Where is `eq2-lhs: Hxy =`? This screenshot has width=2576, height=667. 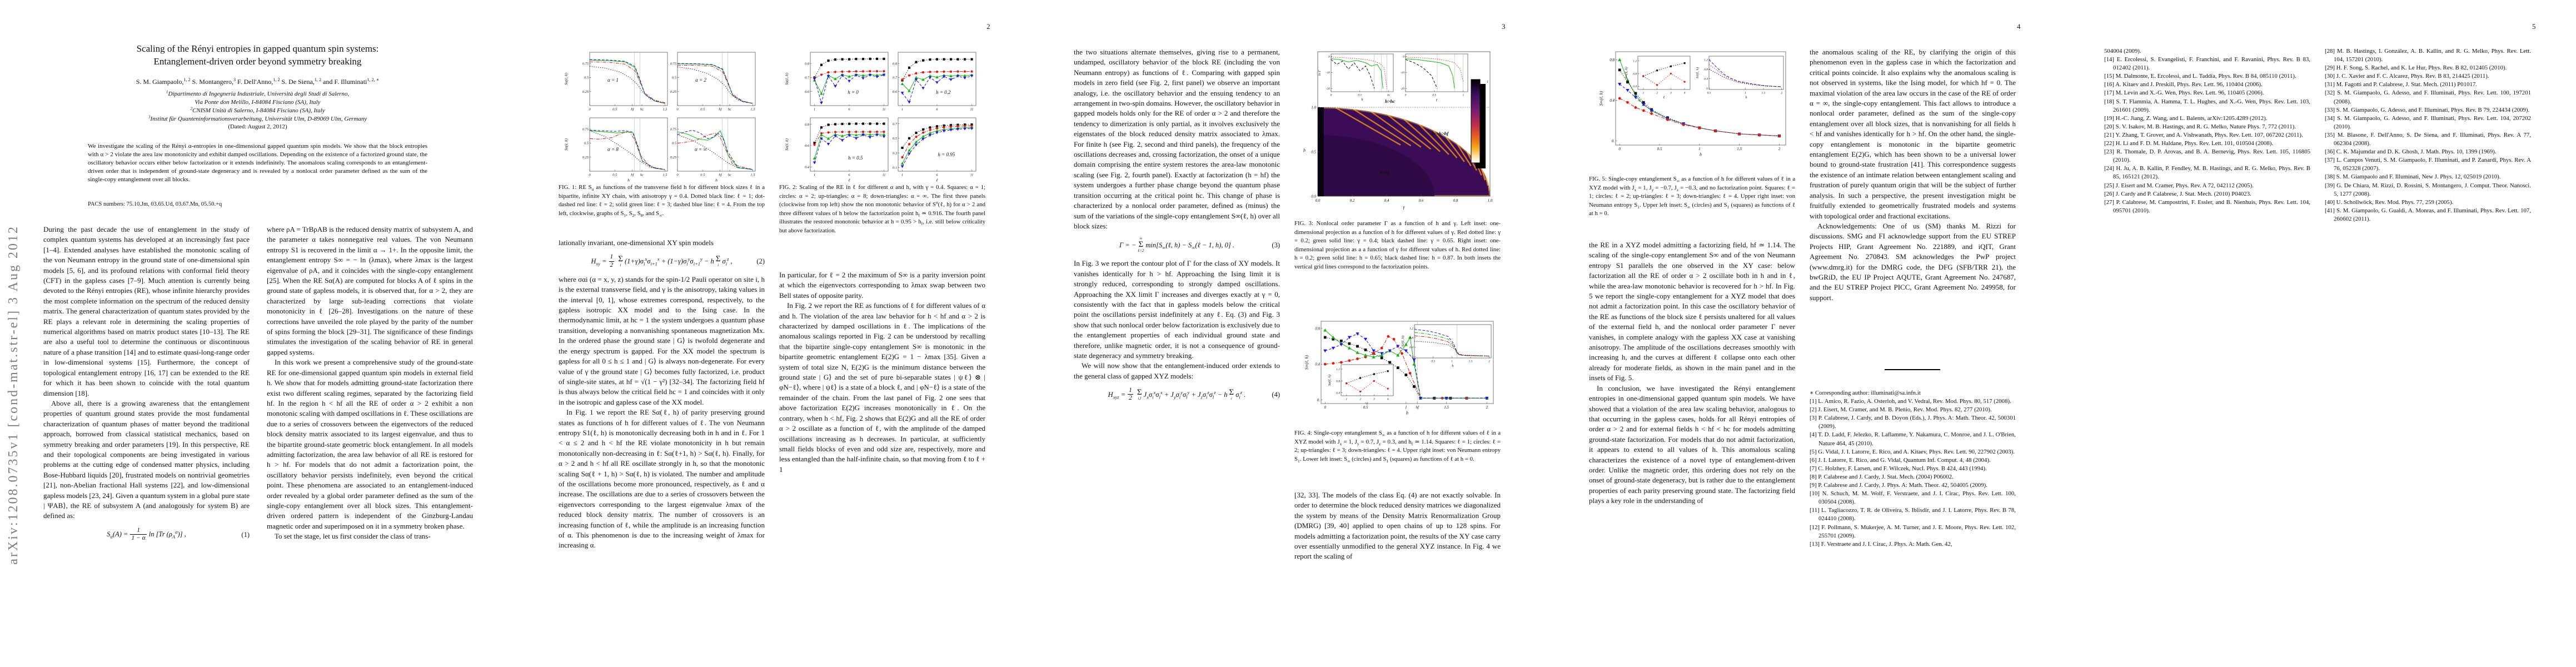
eq2-lhs: Hxy = is located at coordinates (599, 262).